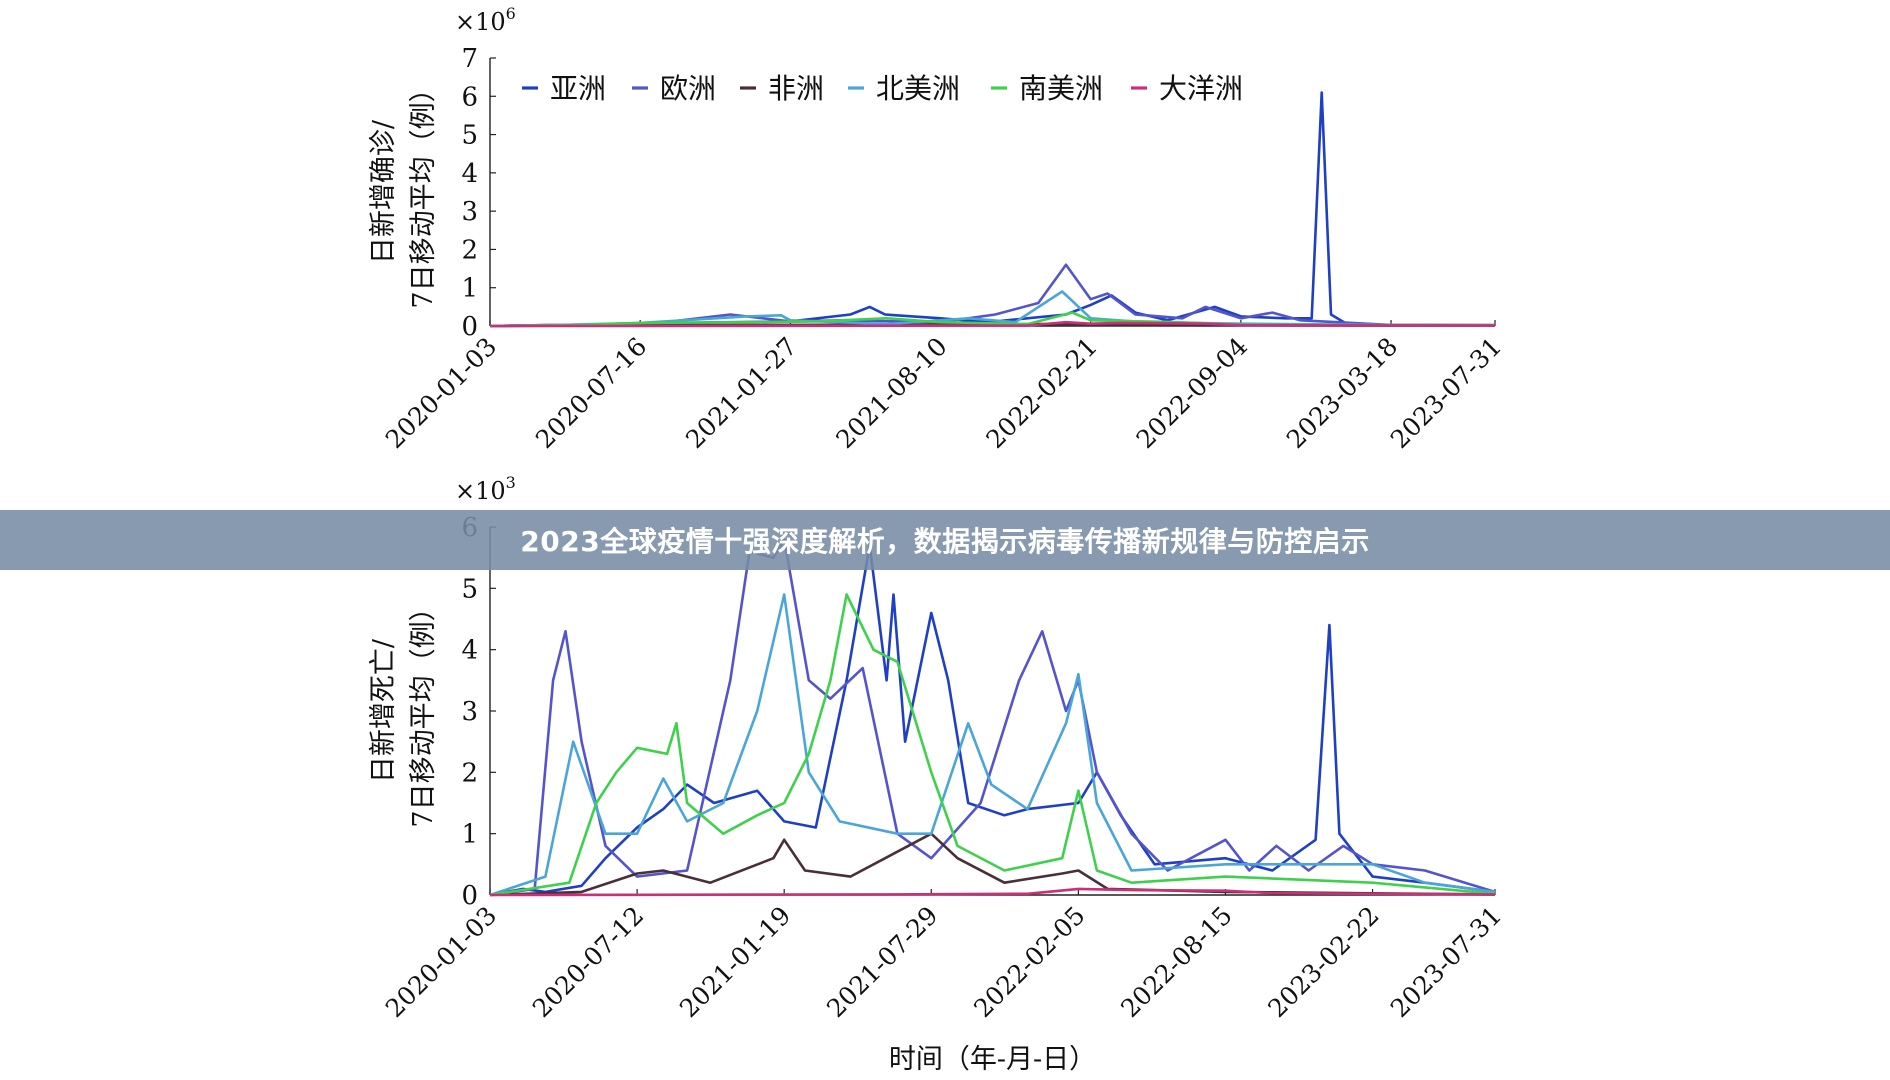 The width and height of the screenshot is (1890, 1080). What do you see at coordinates (469, 59) in the screenshot?
I see `y-tick-label: 7` at bounding box center [469, 59].